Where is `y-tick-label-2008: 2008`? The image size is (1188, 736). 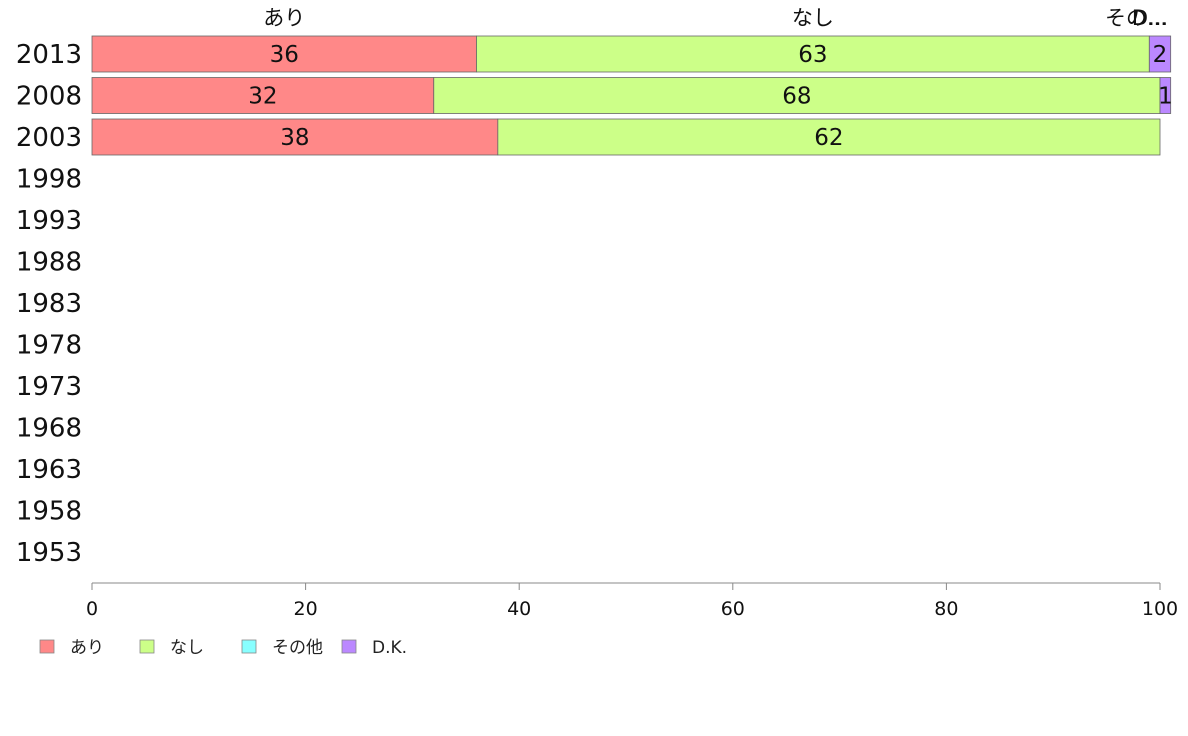
y-tick-label-2008: 2008 is located at coordinates (49, 97).